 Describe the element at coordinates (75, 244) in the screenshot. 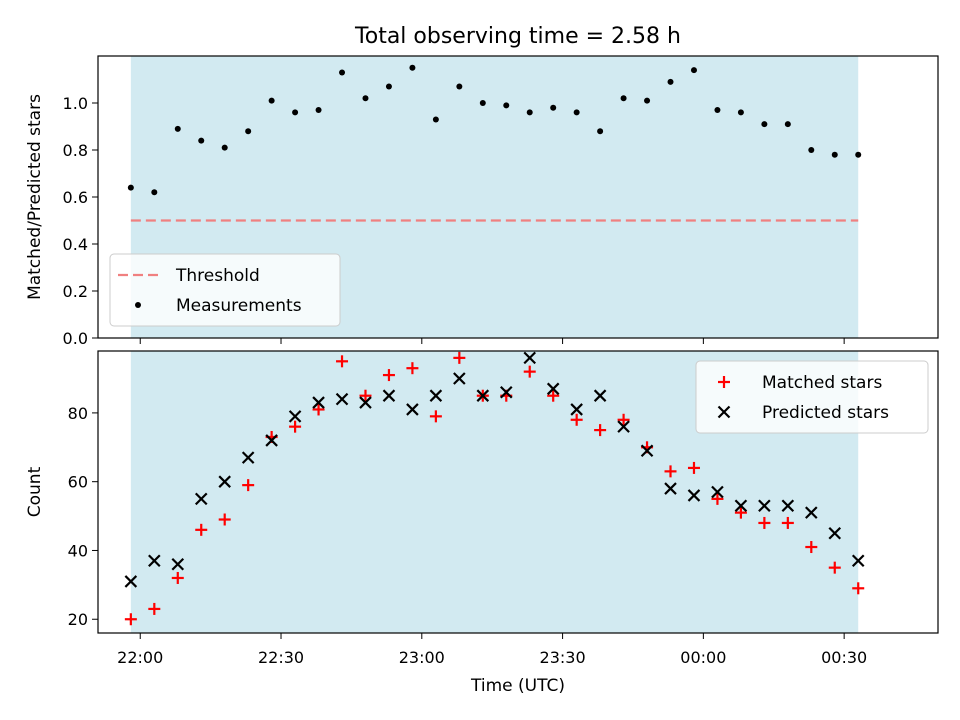

I see `y-tick-label: 0.4` at that location.